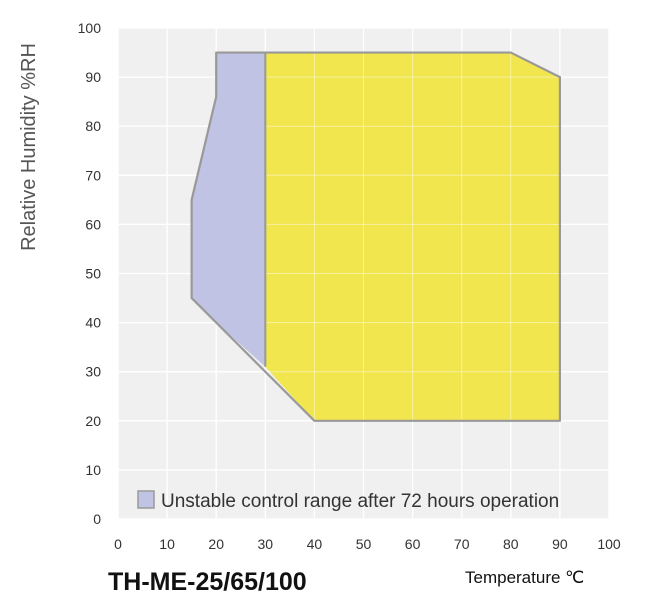 This screenshot has width=648, height=610. Describe the element at coordinates (364, 544) in the screenshot. I see `x-tick-label: 50` at that location.